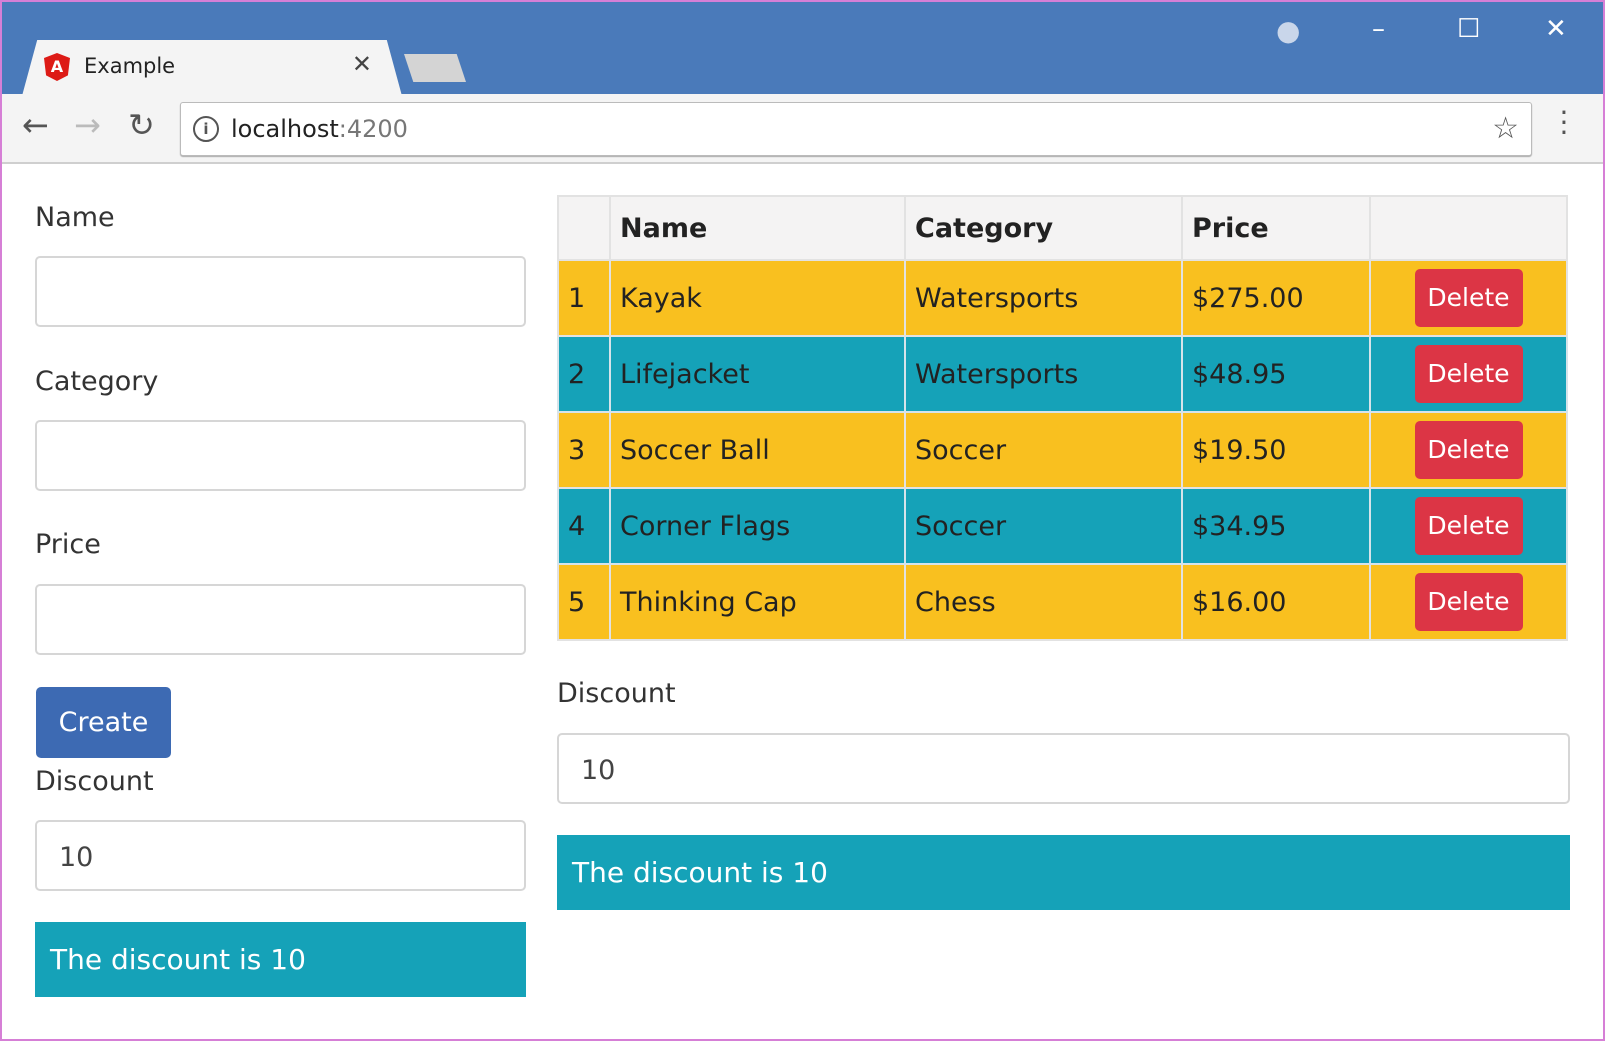 The height and width of the screenshot is (1041, 1605). What do you see at coordinates (584, 228) in the screenshot?
I see `header-index` at bounding box center [584, 228].